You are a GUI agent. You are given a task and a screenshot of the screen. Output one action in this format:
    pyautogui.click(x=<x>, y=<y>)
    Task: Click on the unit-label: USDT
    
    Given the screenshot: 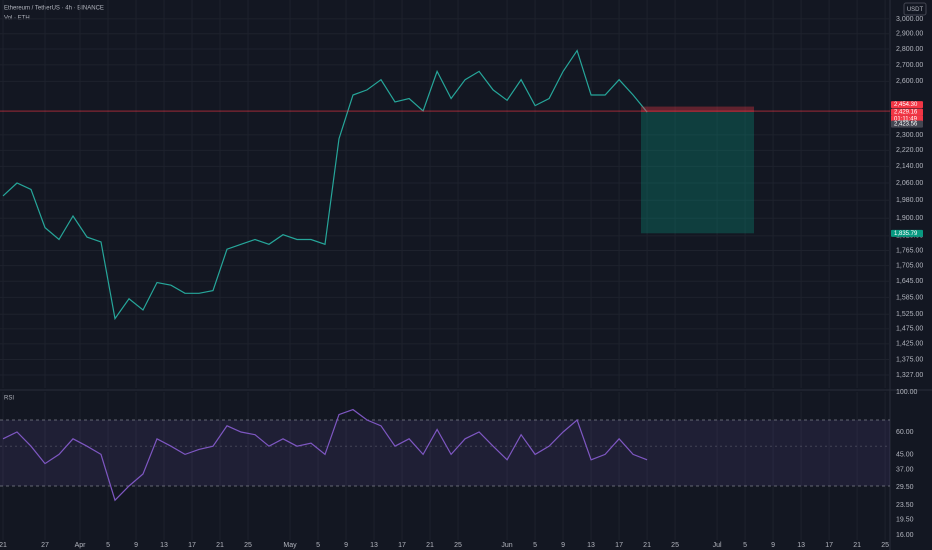 What is the action you would take?
    pyautogui.click(x=915, y=10)
    